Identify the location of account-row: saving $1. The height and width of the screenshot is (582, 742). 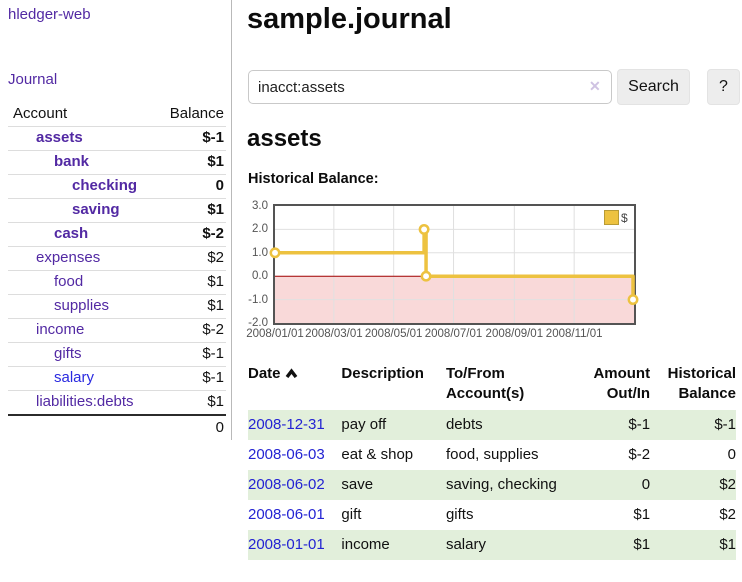
(117, 210).